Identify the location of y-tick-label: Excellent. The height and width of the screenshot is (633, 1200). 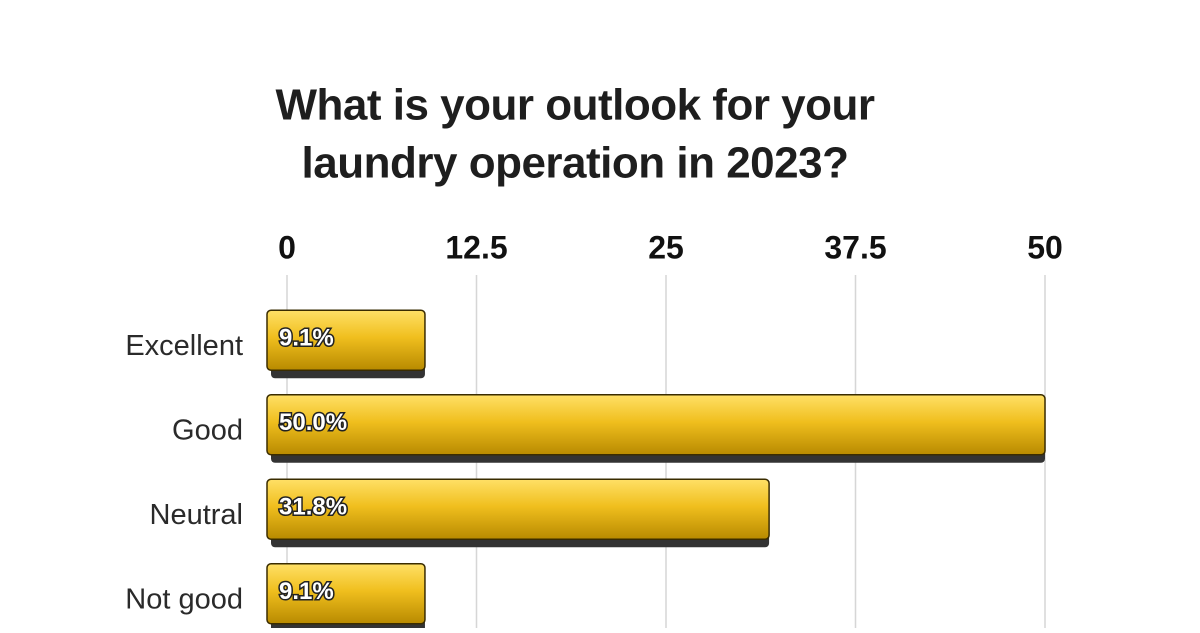
(184, 346).